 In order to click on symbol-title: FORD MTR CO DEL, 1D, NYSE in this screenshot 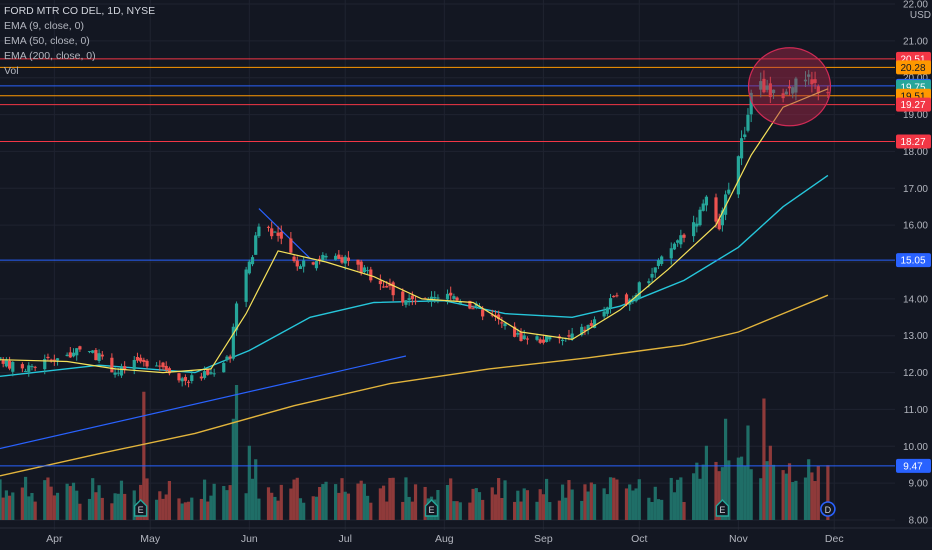, I will do `click(80, 11)`.